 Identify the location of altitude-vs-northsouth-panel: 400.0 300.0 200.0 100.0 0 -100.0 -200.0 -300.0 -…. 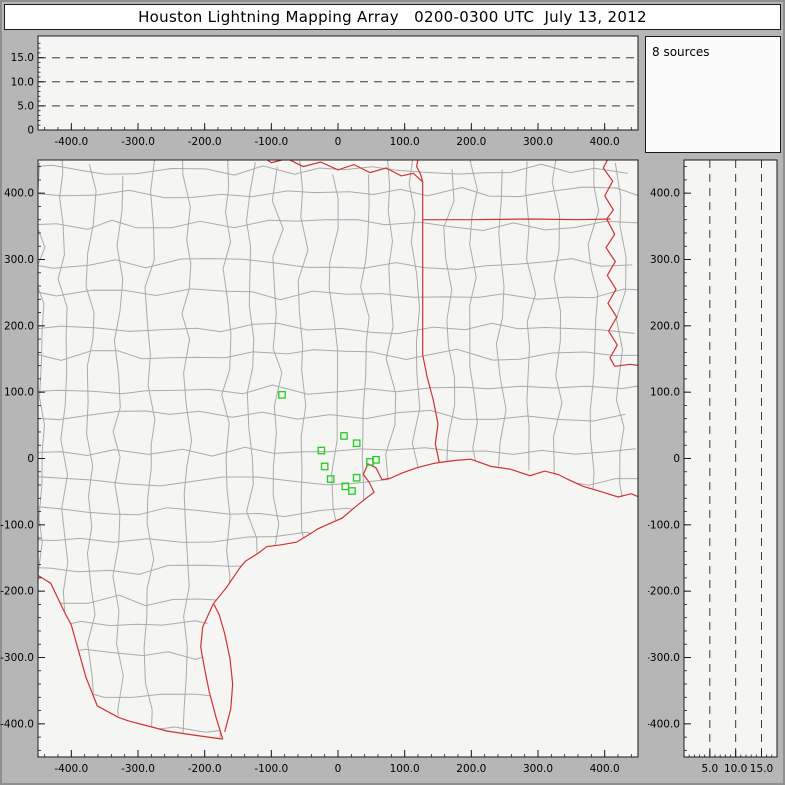
(716, 470).